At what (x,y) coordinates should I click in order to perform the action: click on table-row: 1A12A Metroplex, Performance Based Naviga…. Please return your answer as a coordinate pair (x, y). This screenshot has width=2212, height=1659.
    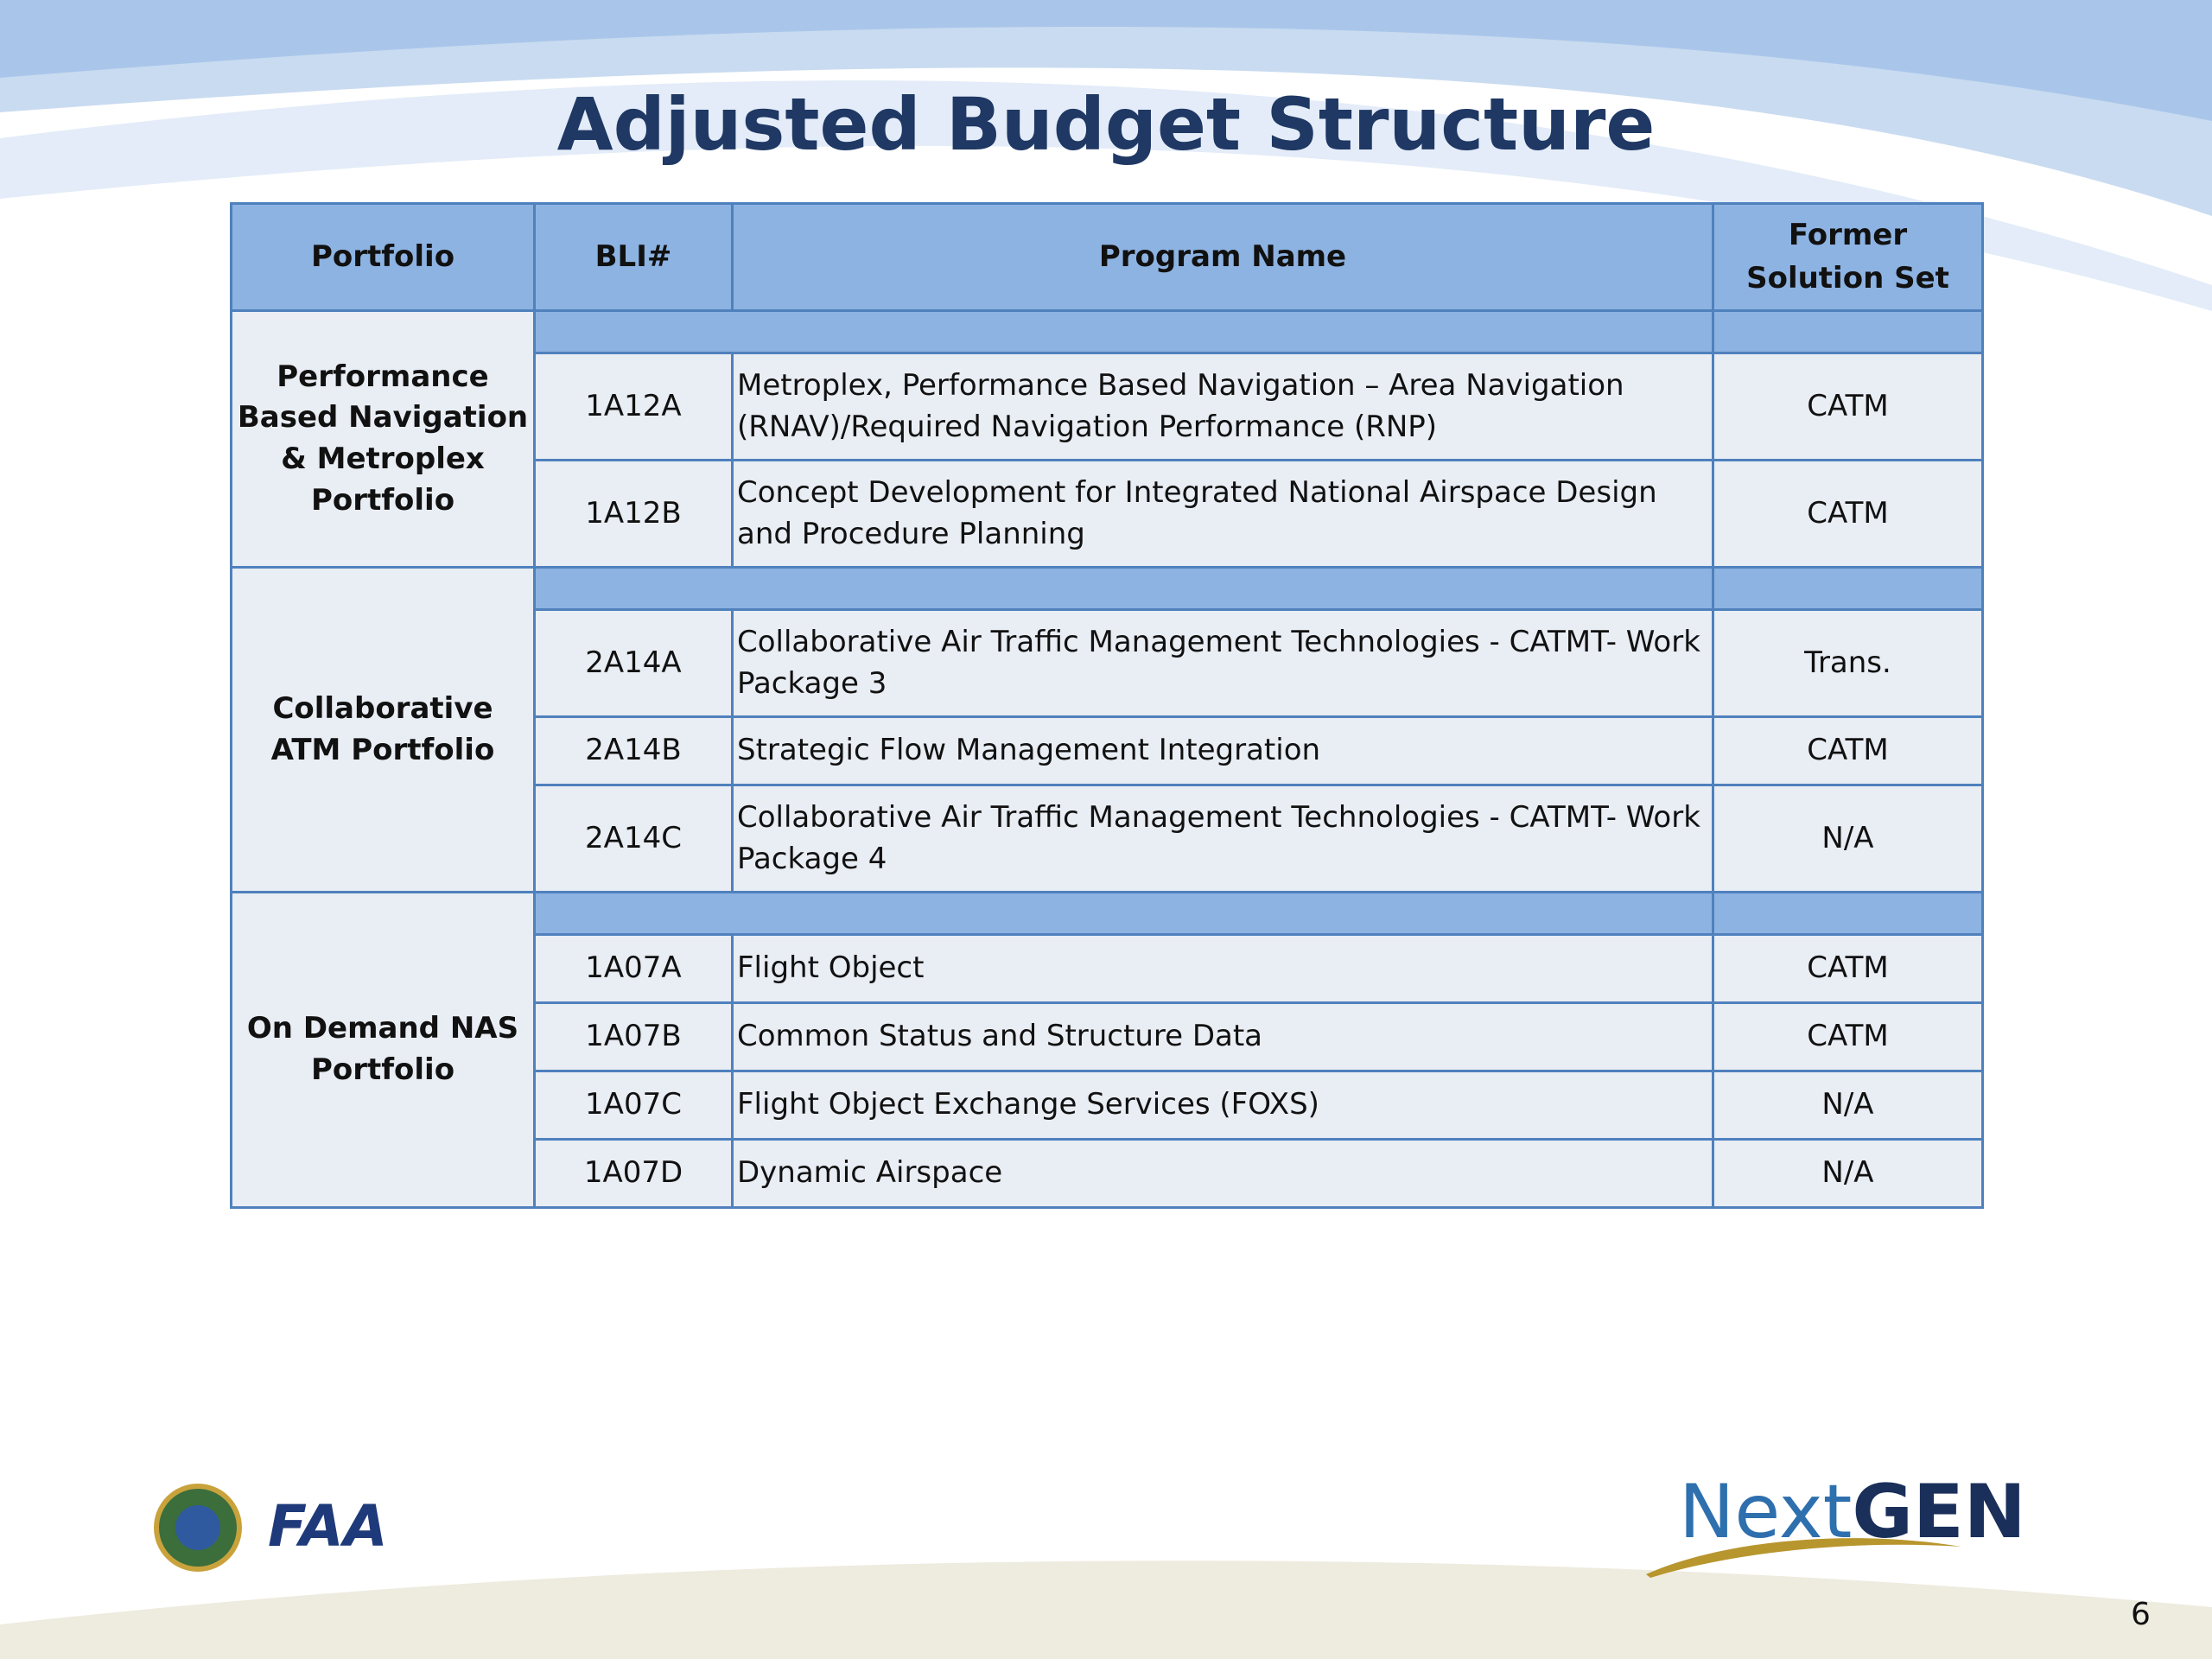
    Looking at the image, I should click on (1108, 406).